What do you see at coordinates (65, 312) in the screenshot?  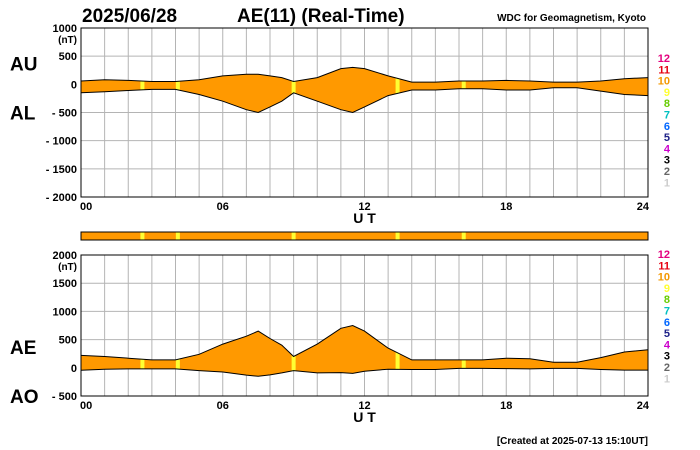 I see `ae-ao-y-tick-label: 1000` at bounding box center [65, 312].